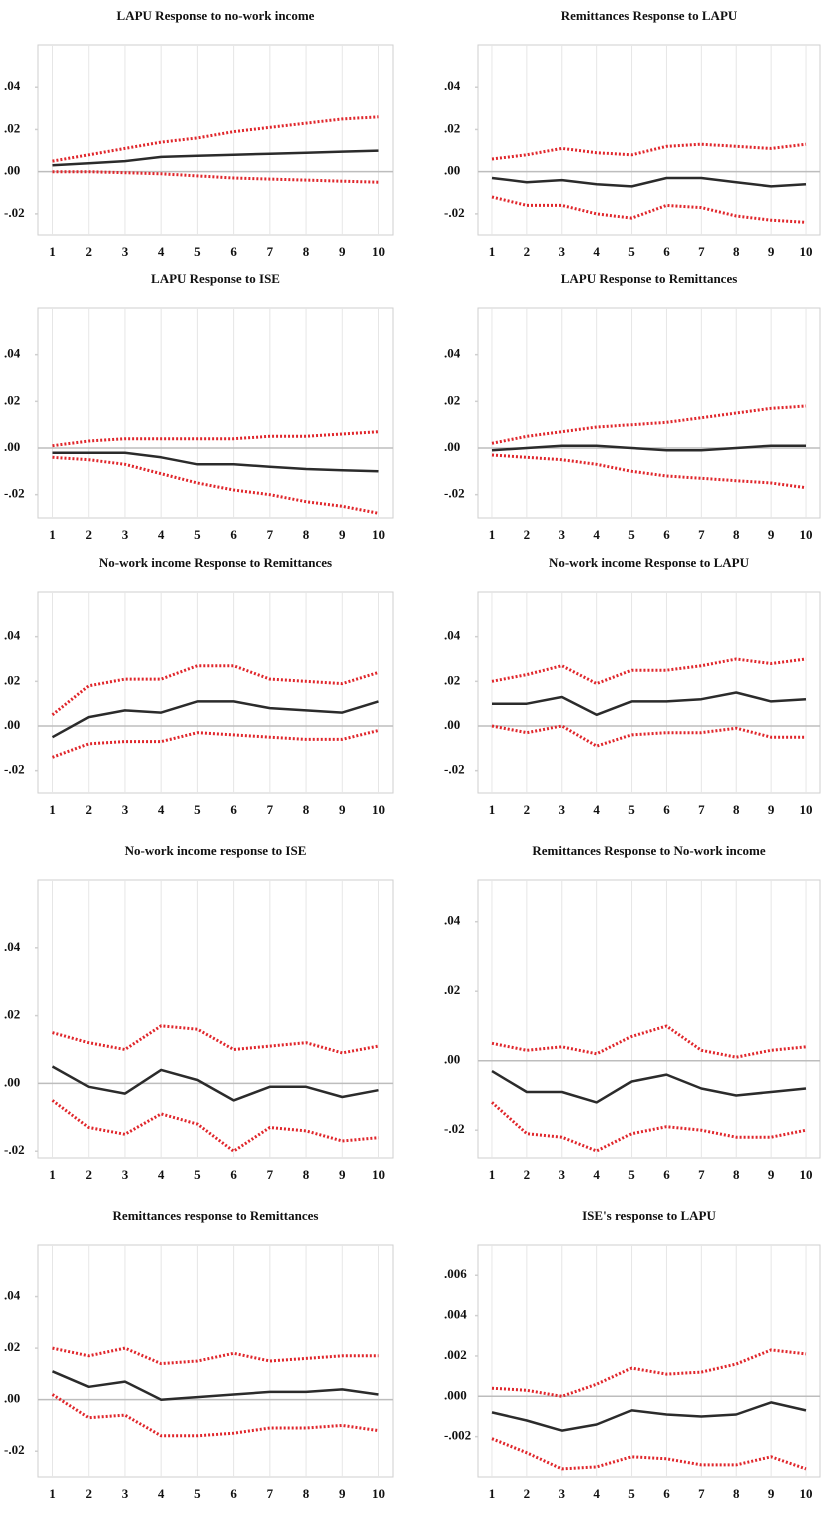  What do you see at coordinates (216, 1215) in the screenshot?
I see `chart-title: Remittances response to Remittances` at bounding box center [216, 1215].